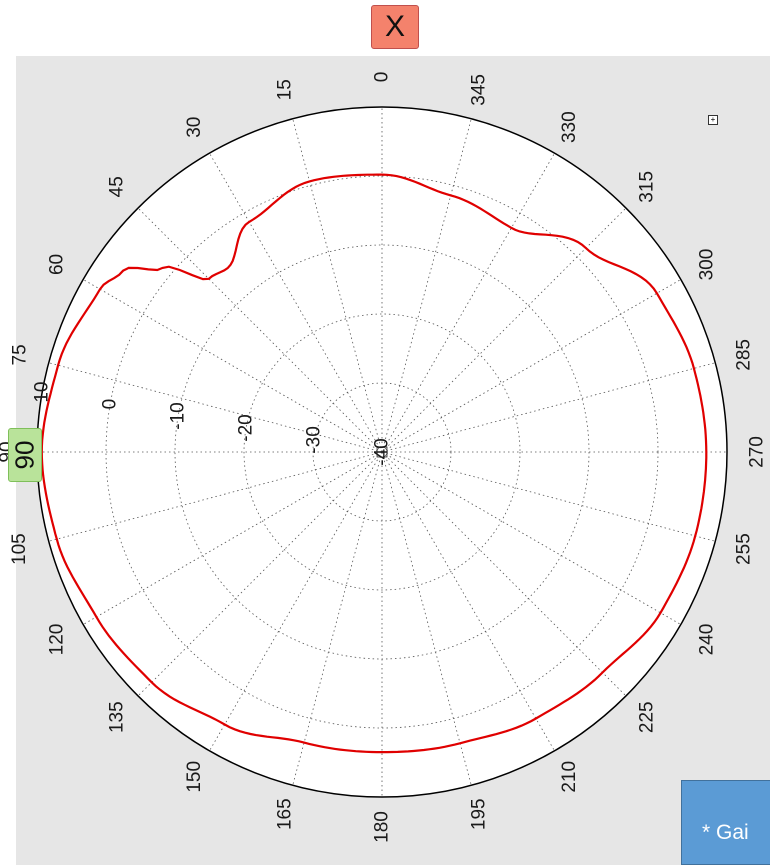 The image size is (770, 865). Describe the element at coordinates (284, 89) in the screenshot. I see `angle-tick-label: 15` at that location.